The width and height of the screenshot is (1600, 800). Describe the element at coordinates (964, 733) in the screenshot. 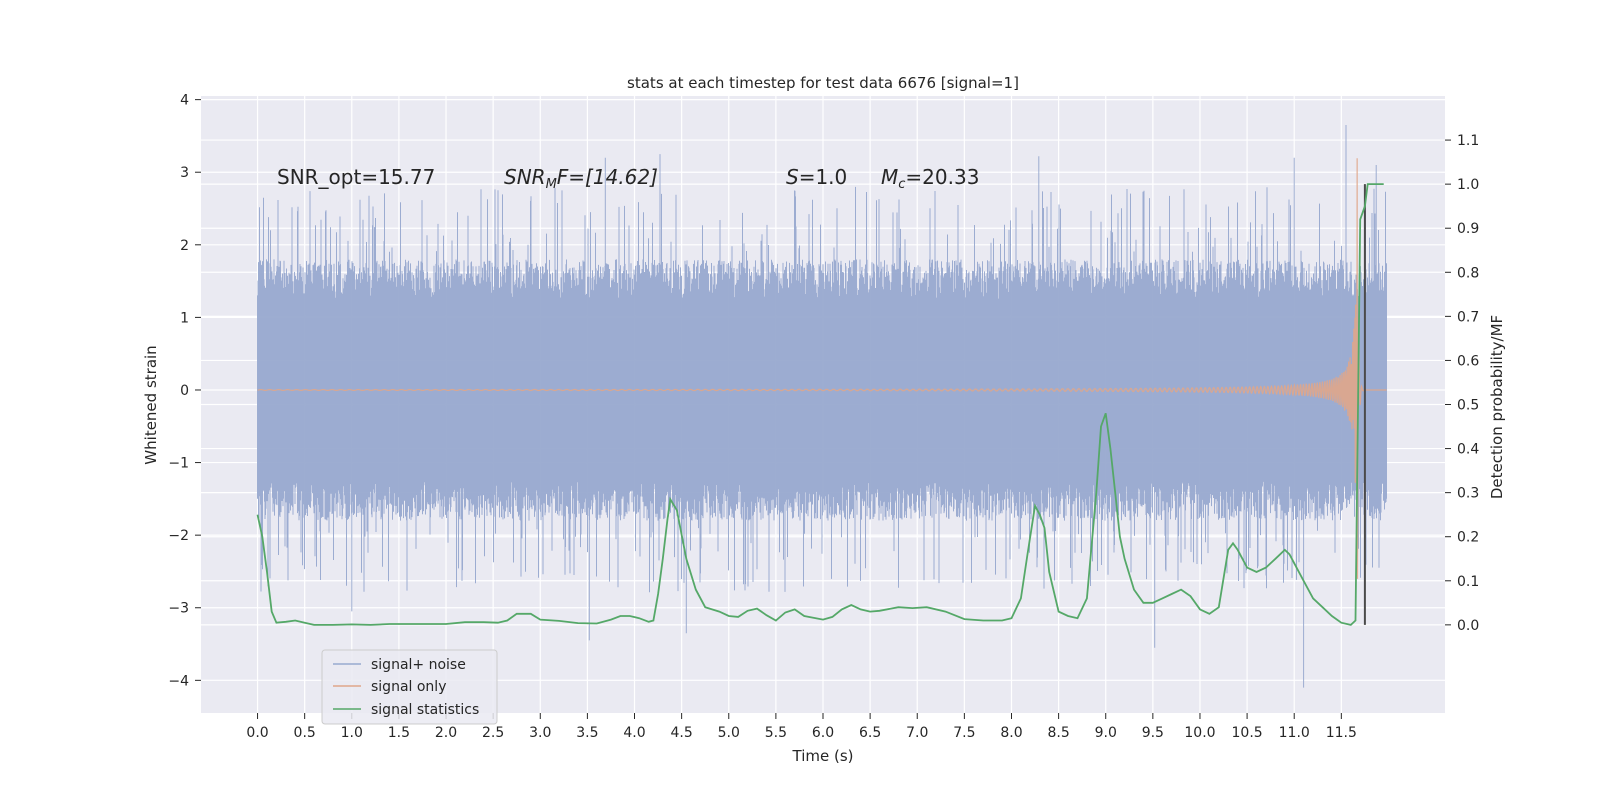

I see `x-tick-label: 7.5` at that location.